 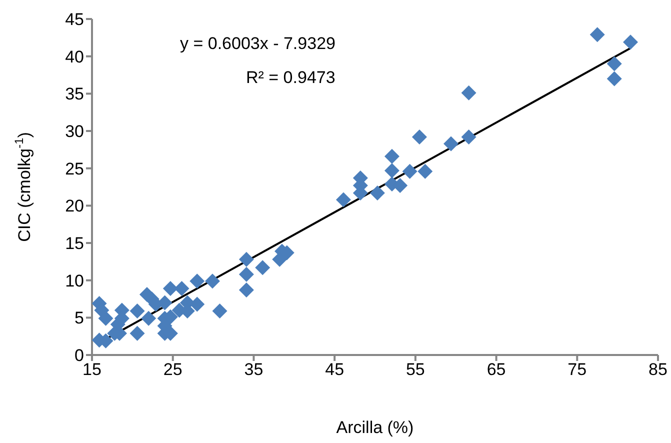 What do you see at coordinates (496, 370) in the screenshot?
I see `x-tick-label: 65` at bounding box center [496, 370].